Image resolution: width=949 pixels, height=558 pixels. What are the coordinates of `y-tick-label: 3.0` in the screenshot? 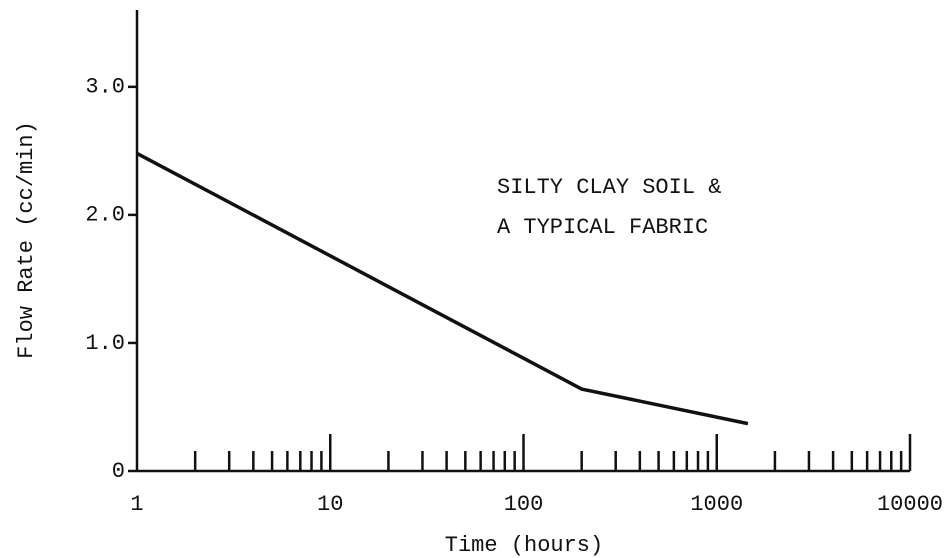 It's located at (105, 87).